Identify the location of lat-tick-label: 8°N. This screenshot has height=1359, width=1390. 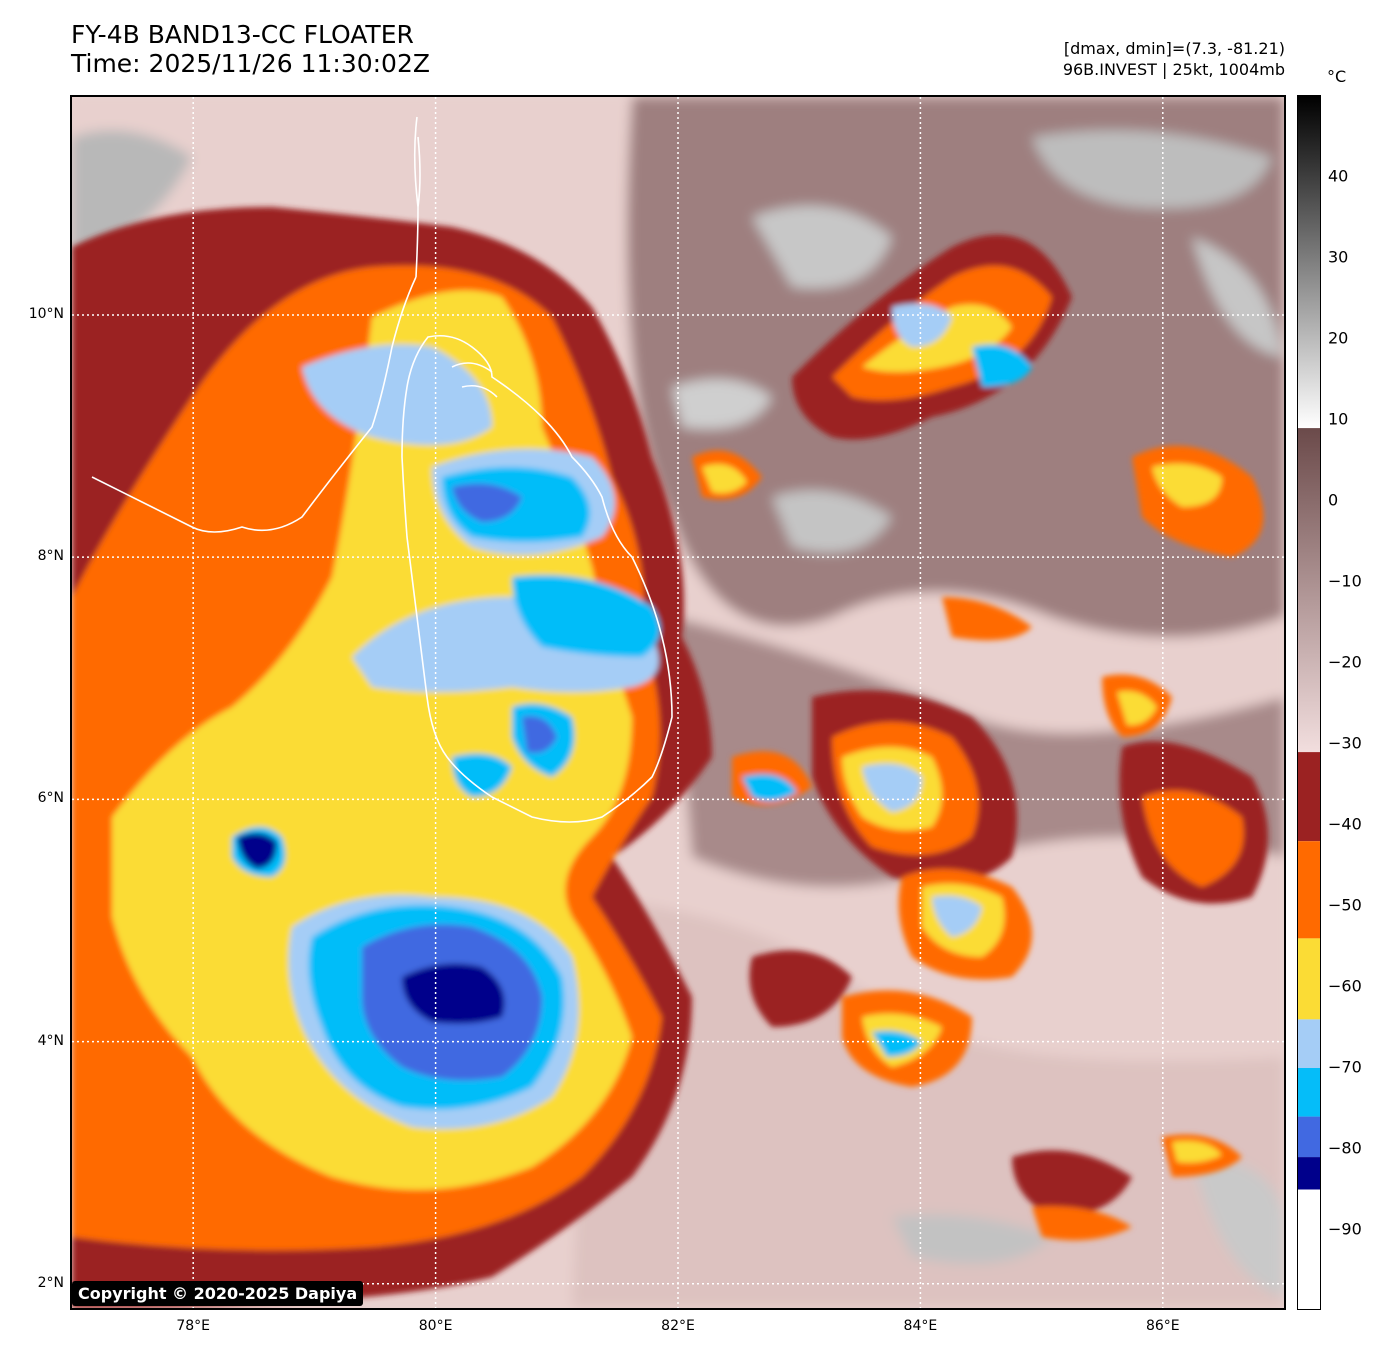
(50, 556).